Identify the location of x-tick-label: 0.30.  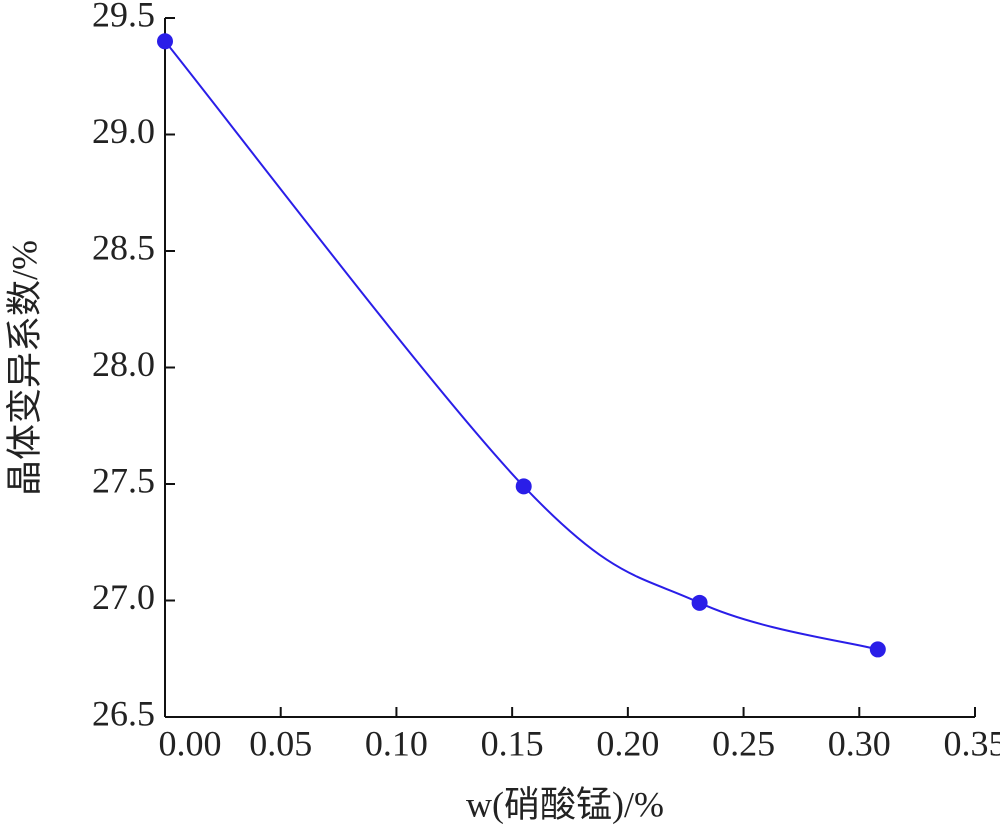
(859, 743).